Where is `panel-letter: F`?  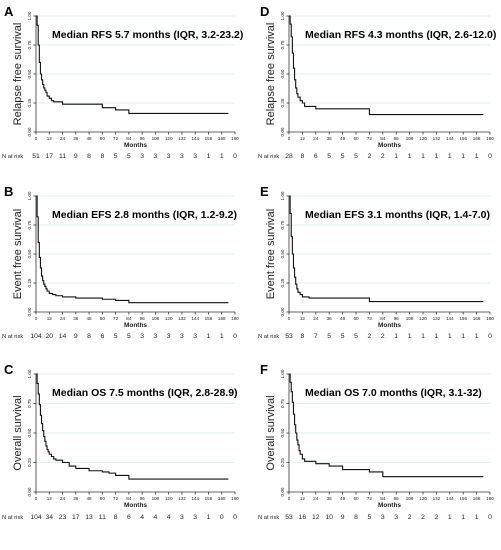
panel-letter: F is located at coordinates (264, 369).